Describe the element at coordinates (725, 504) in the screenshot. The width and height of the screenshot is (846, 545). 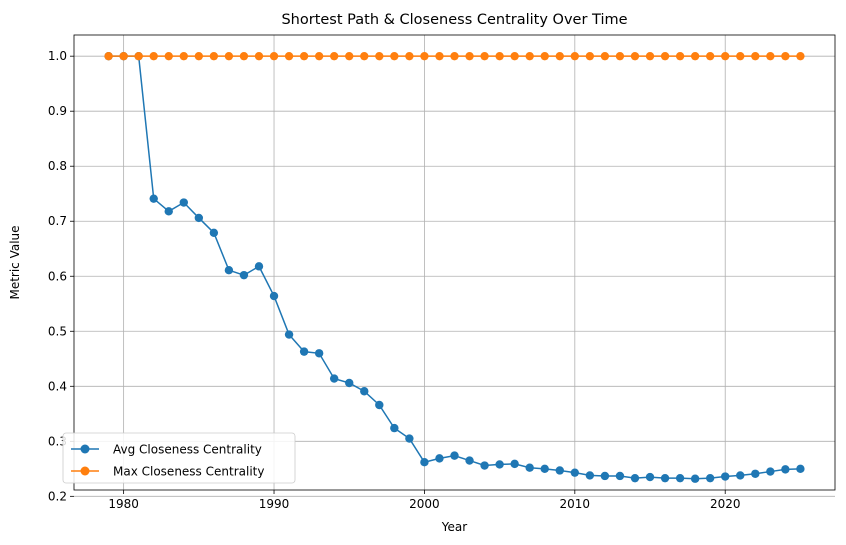
I see `x-tick-label: 2020` at that location.